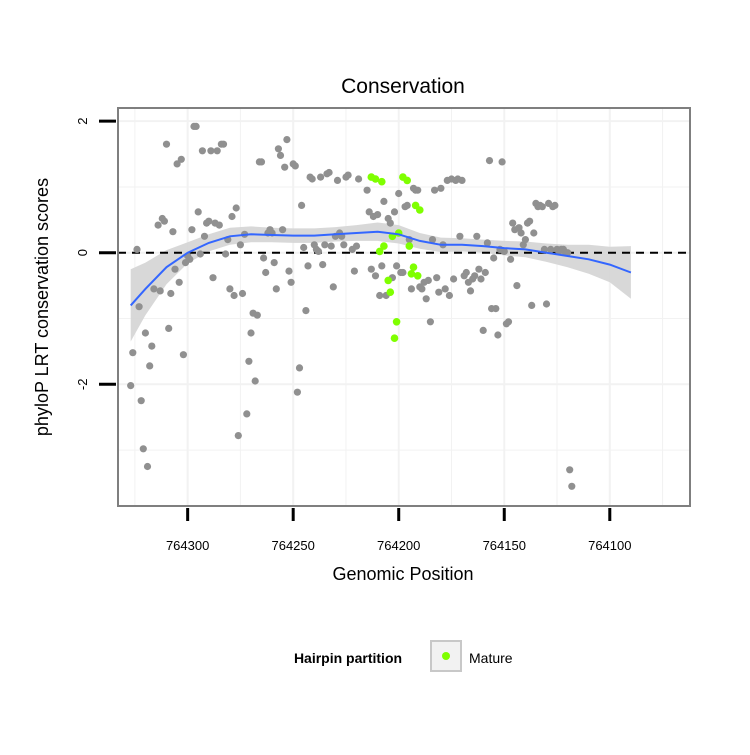 The height and width of the screenshot is (755, 750). What do you see at coordinates (292, 545) in the screenshot?
I see `x-tick-label: 764250` at bounding box center [292, 545].